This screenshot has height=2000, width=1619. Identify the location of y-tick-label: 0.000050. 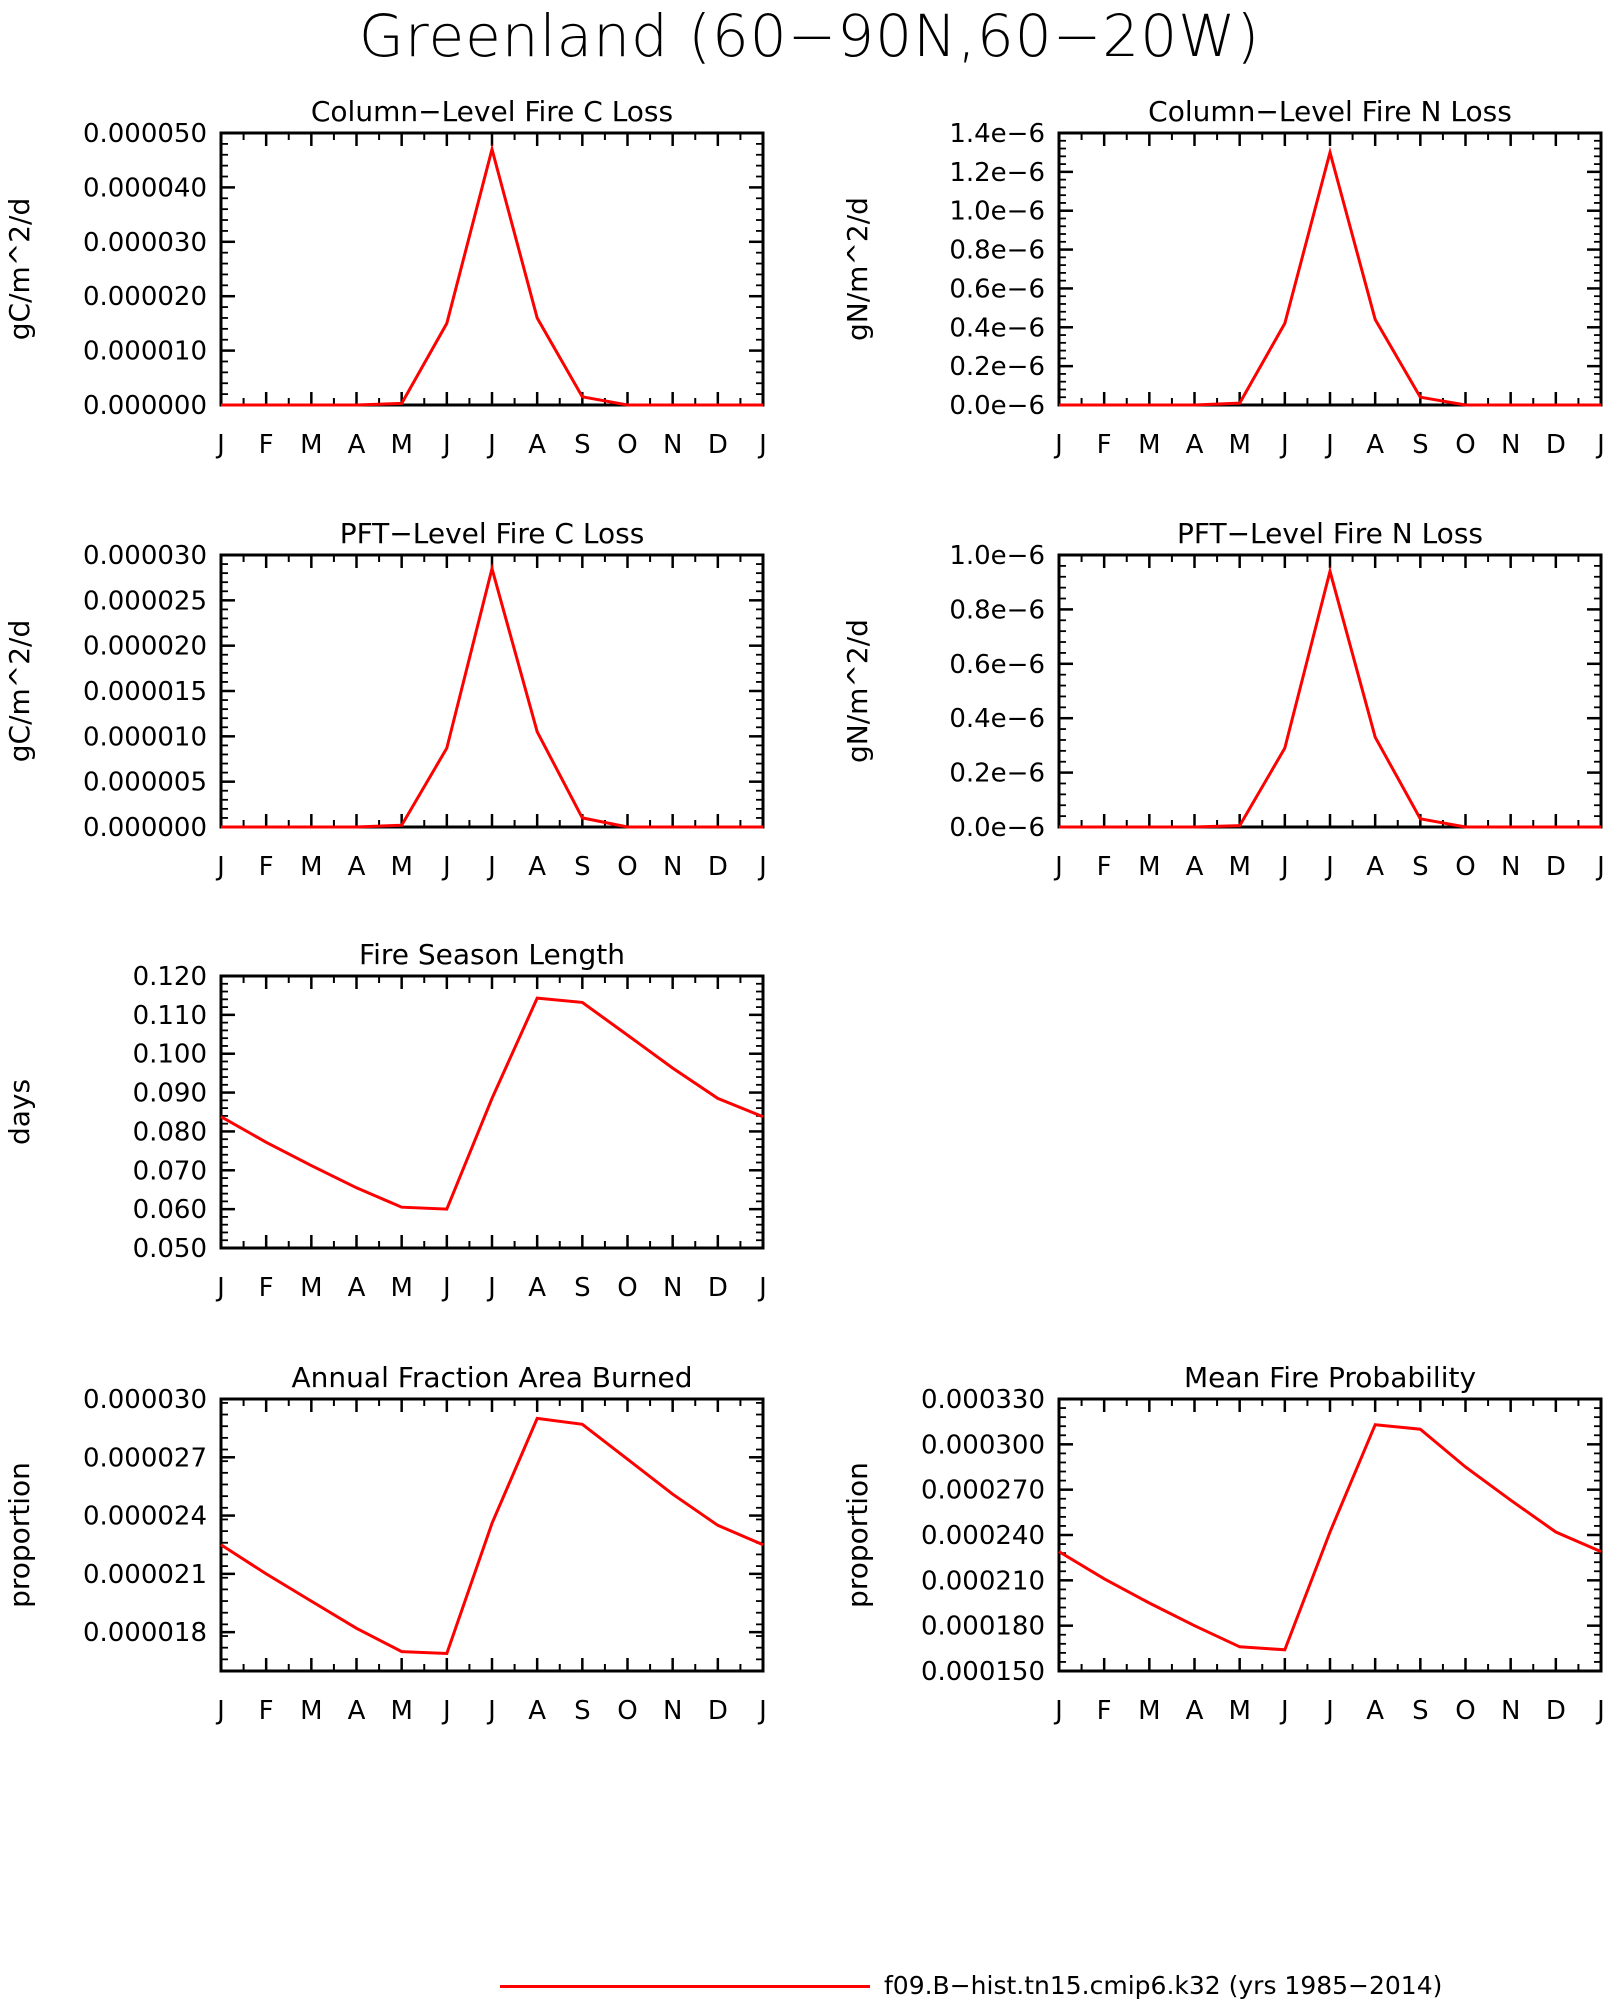
(145, 134).